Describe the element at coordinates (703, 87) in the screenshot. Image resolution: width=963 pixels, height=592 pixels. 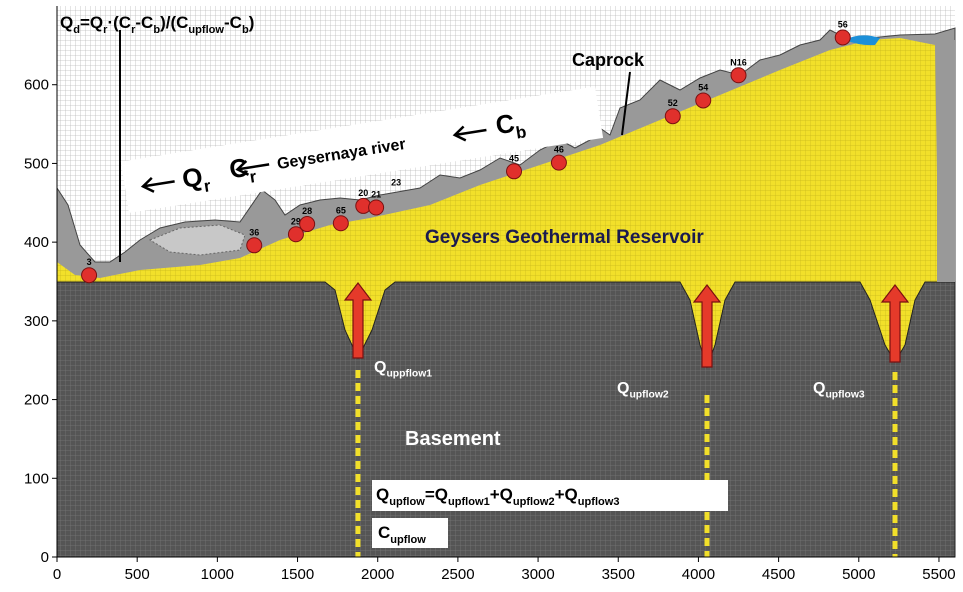
I see `spring-label: 54` at that location.